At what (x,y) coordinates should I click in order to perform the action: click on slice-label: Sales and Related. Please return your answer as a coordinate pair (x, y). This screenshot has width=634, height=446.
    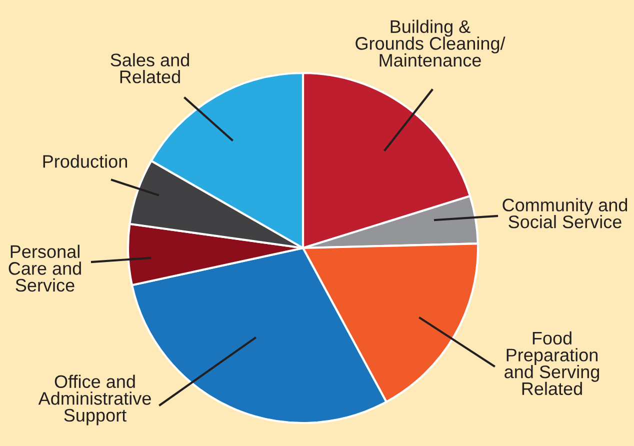
    Looking at the image, I should click on (149, 68).